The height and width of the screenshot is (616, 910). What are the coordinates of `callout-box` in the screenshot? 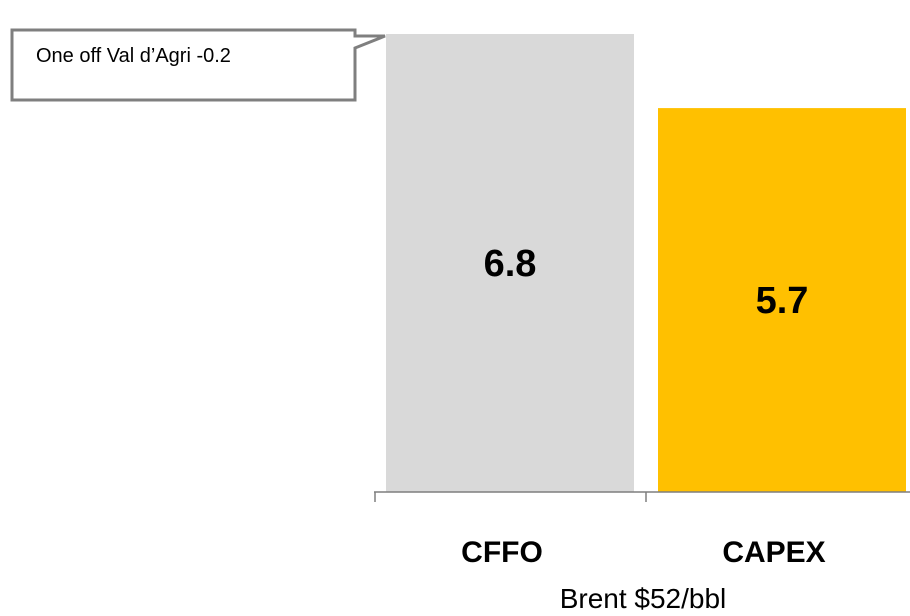 It's located at (198, 65).